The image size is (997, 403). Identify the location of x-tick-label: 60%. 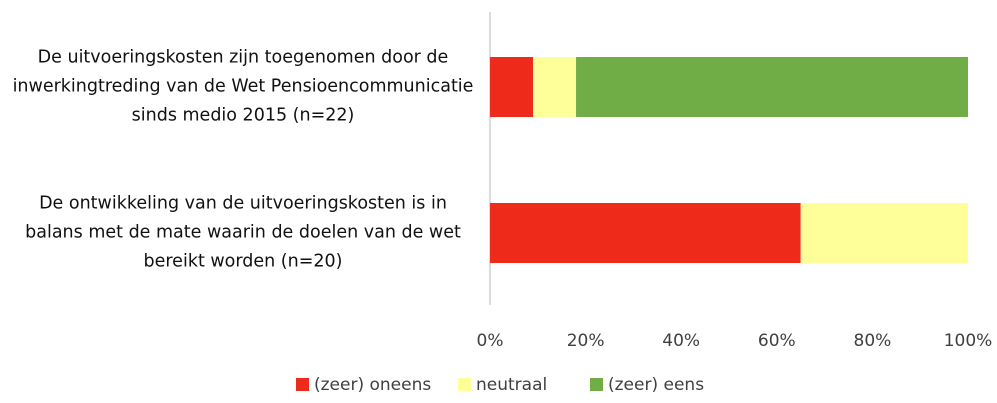
(777, 341).